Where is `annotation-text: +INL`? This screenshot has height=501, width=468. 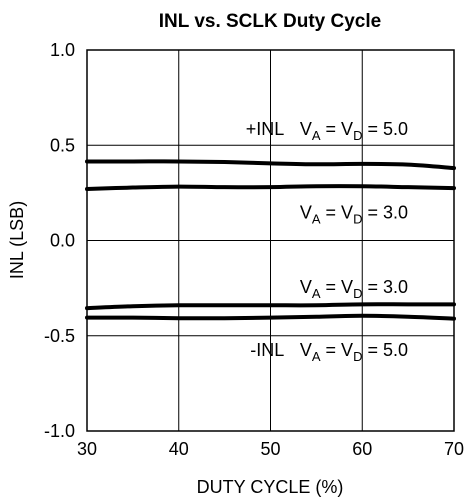 annotation-text: +INL is located at coordinates (265, 129).